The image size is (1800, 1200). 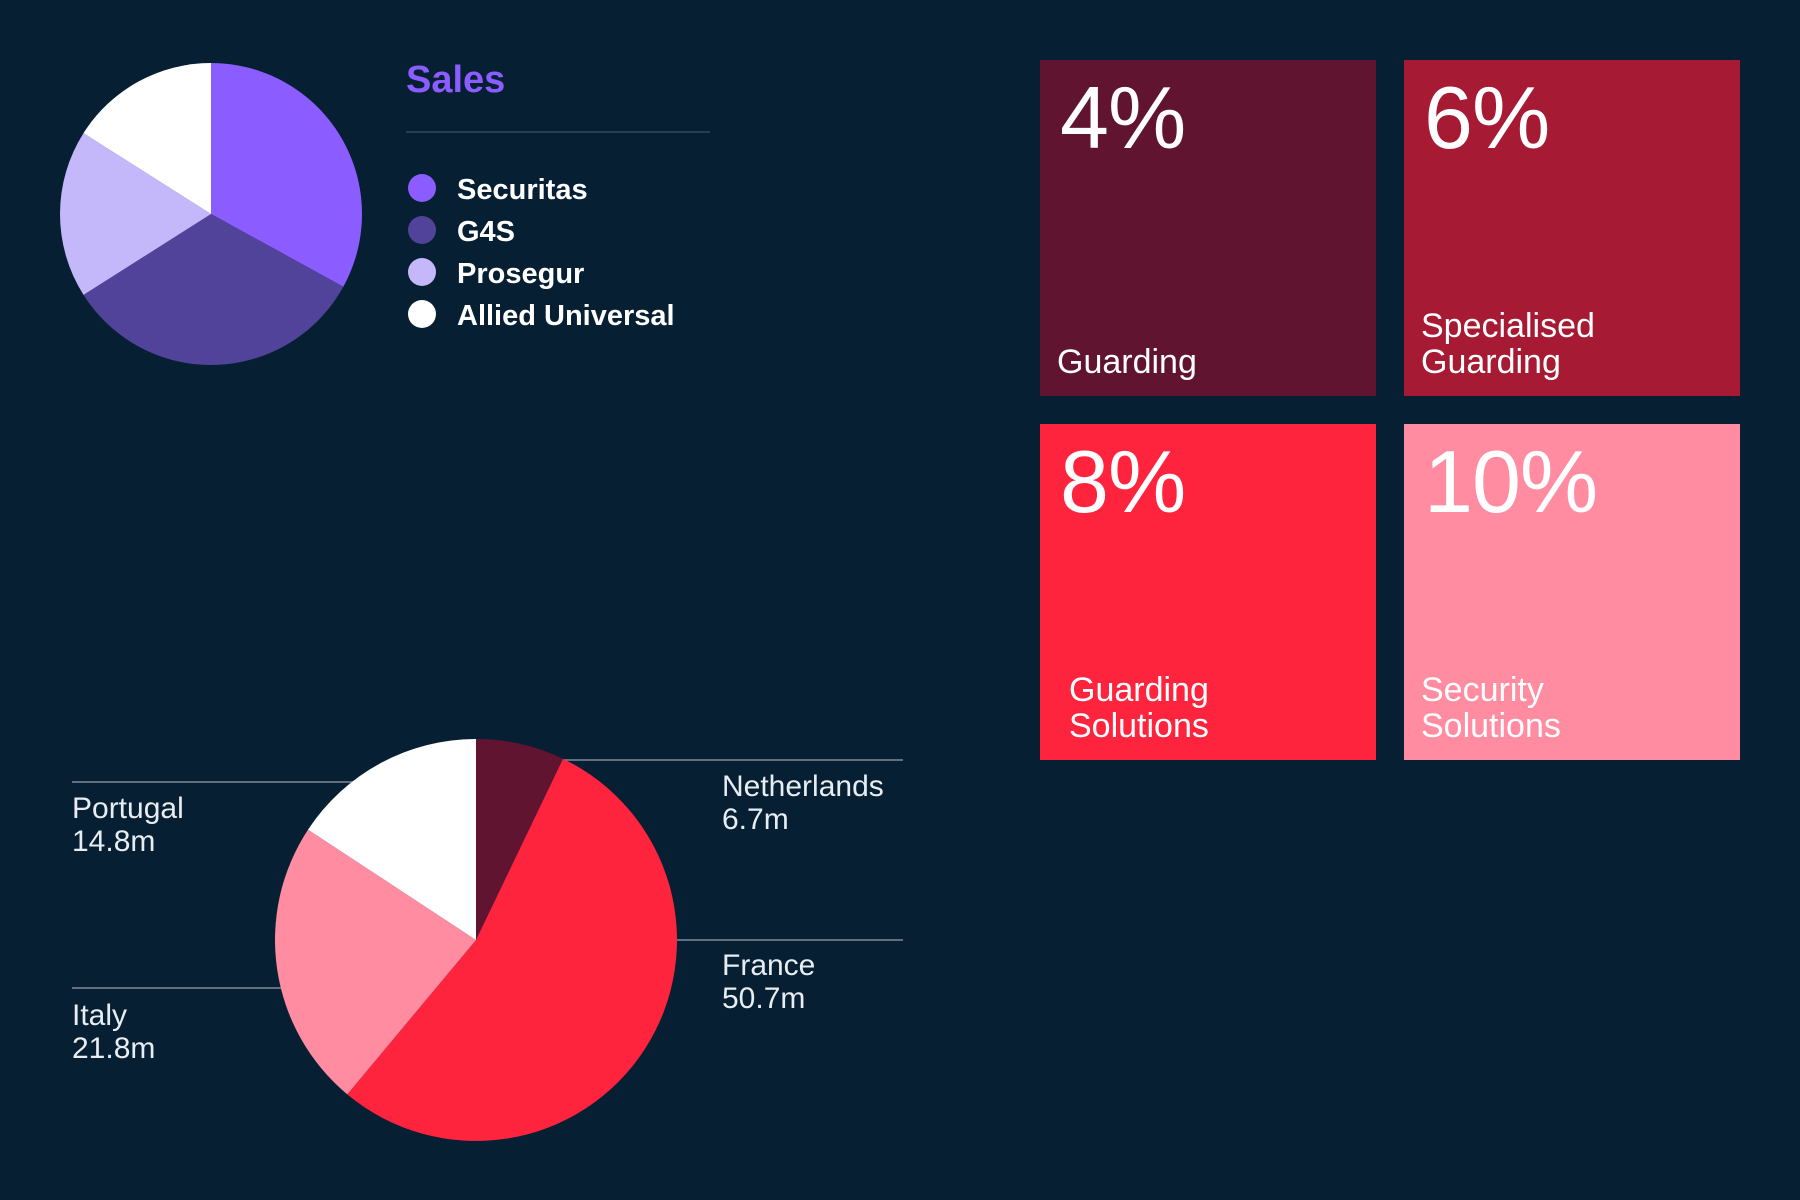 I want to click on tile-percent: 4%, so click(x=1123, y=117).